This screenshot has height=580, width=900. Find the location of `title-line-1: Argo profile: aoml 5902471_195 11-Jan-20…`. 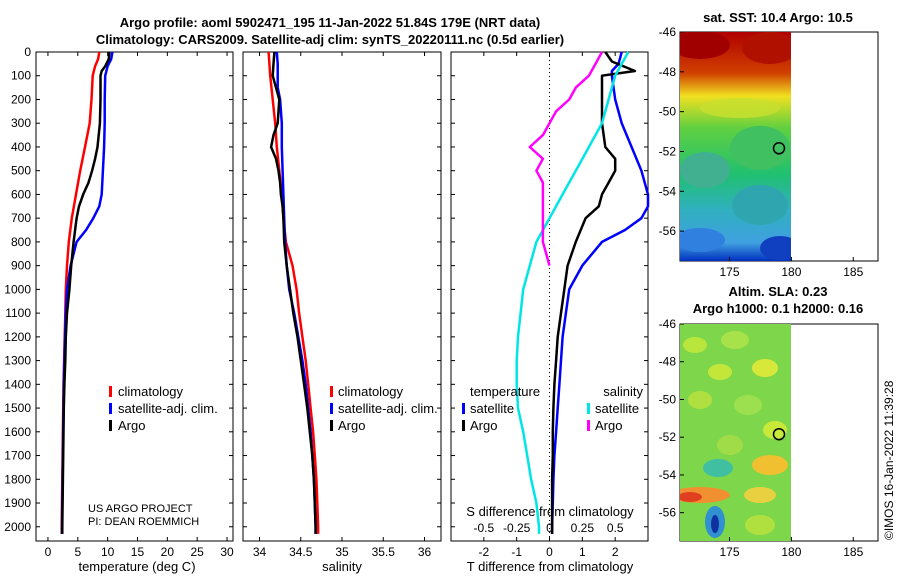

title-line-1: Argo profile: aoml 5902471_195 11-Jan-20… is located at coordinates (330, 22).